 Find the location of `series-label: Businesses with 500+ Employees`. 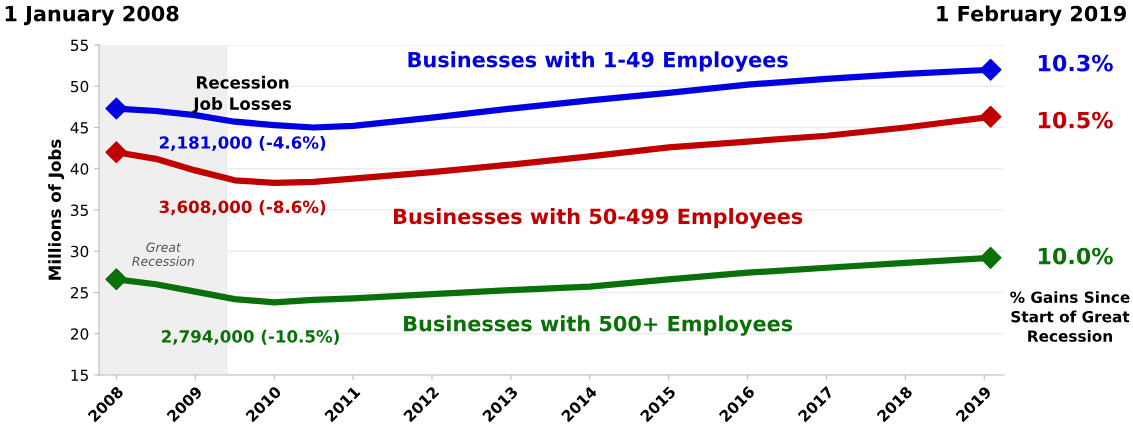

series-label: Businesses with 500+ Employees is located at coordinates (598, 325).